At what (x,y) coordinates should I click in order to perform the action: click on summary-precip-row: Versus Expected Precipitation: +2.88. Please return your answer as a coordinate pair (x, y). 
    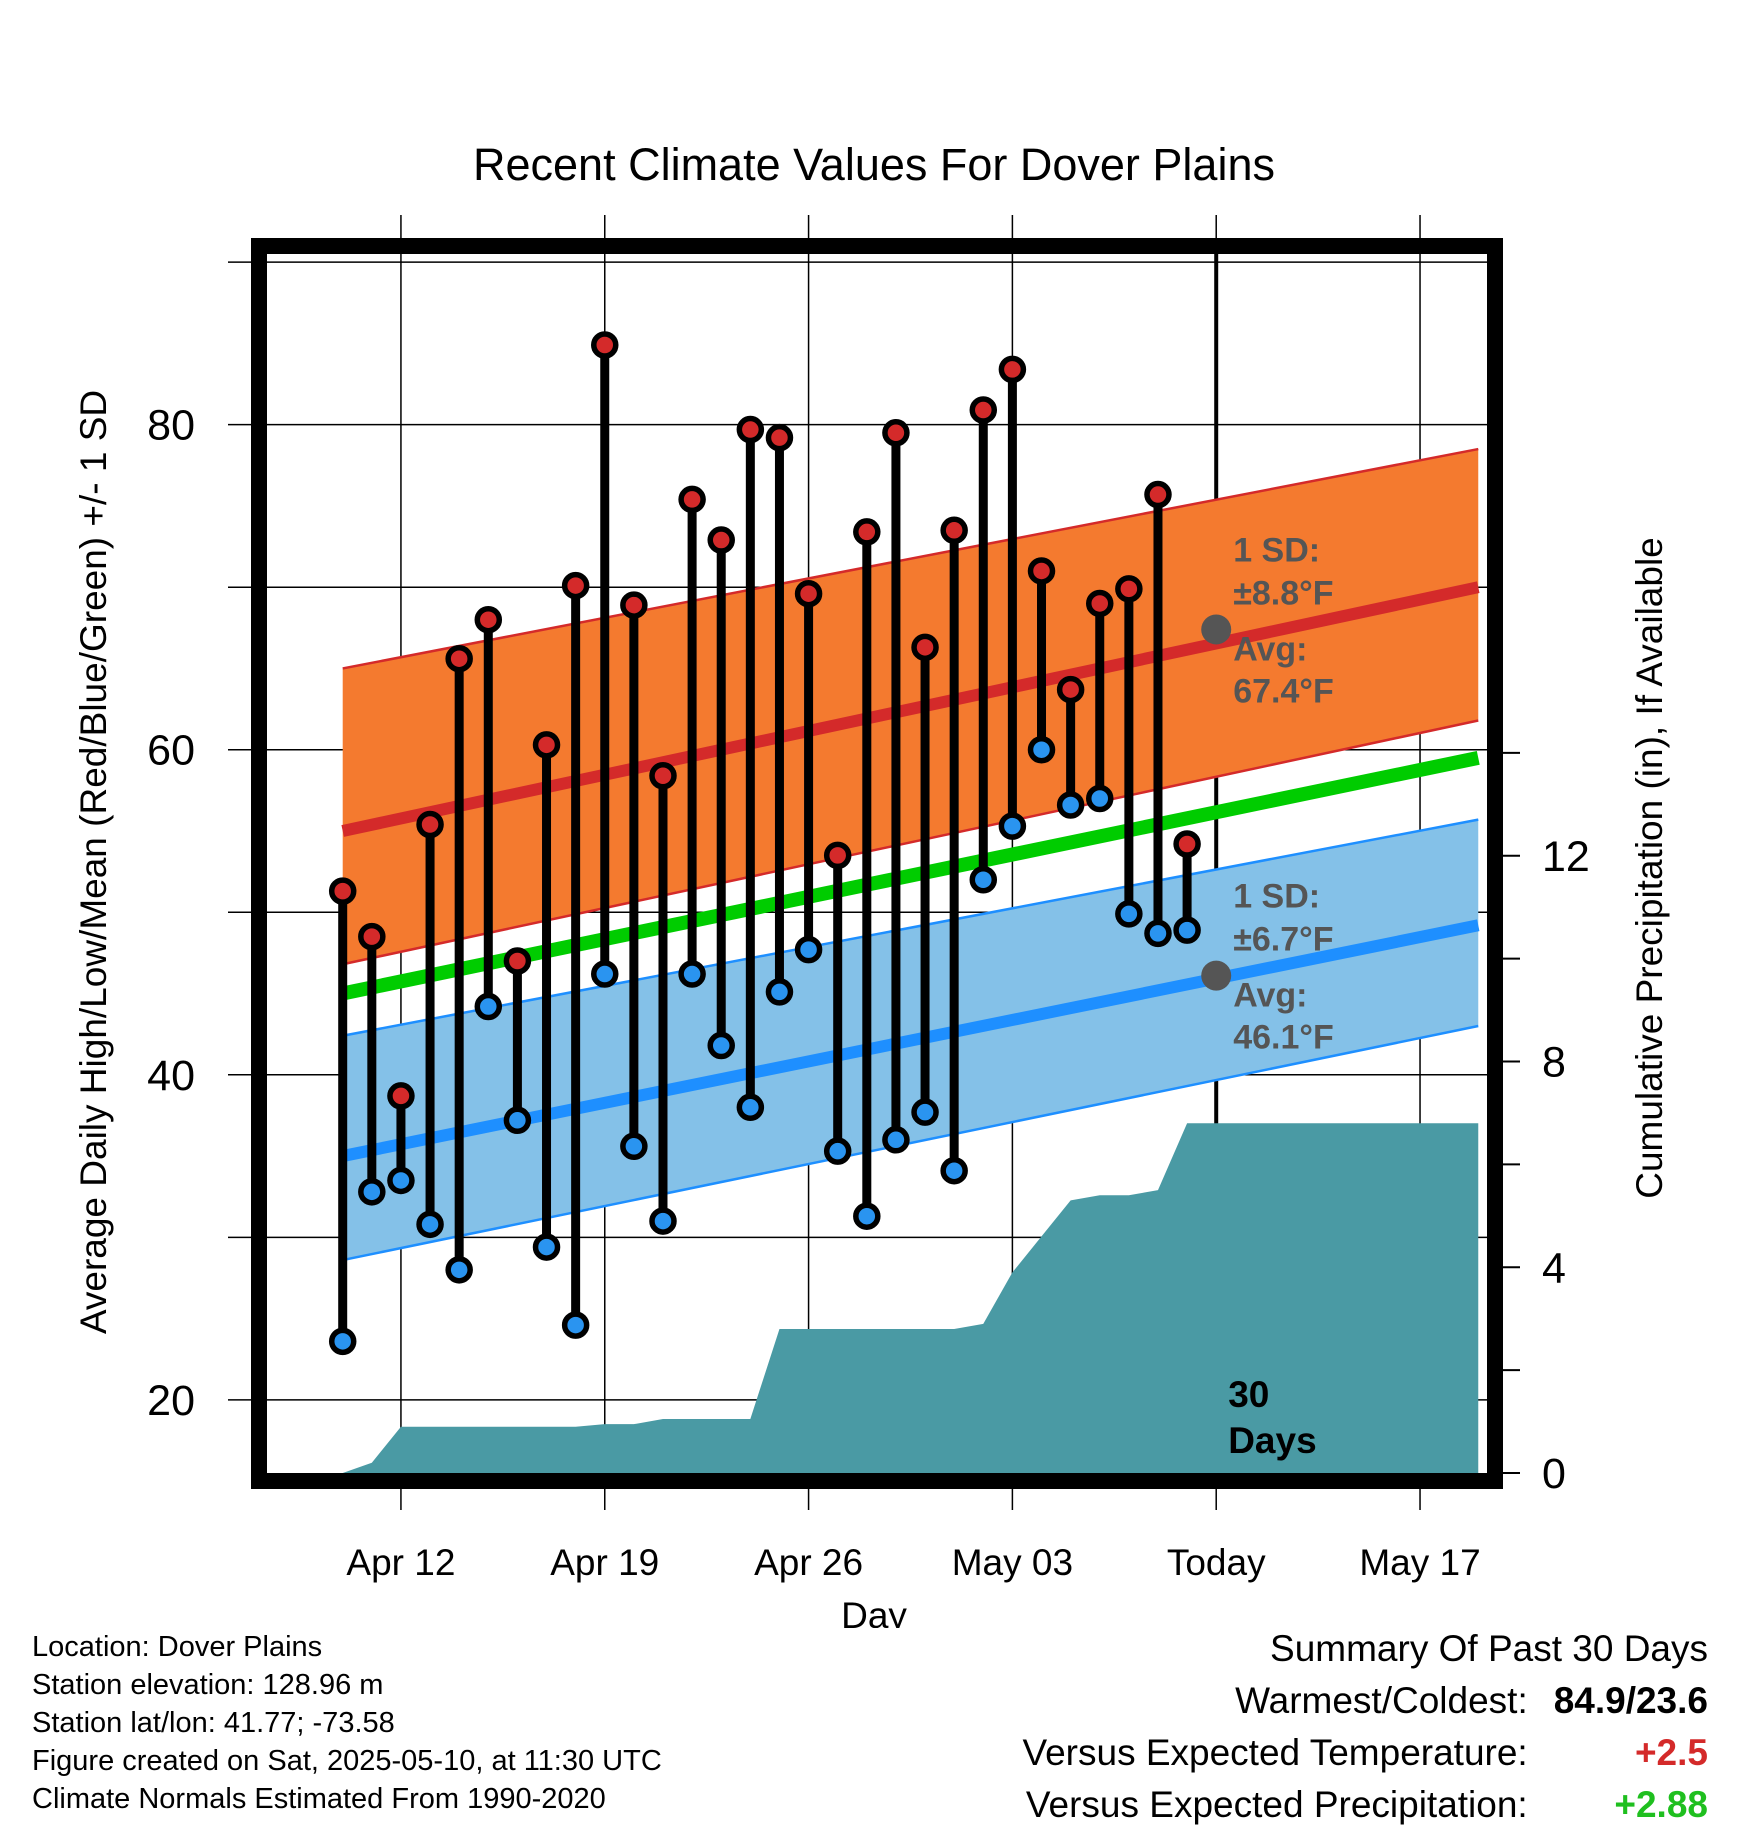
    Looking at the image, I should click on (1365, 1805).